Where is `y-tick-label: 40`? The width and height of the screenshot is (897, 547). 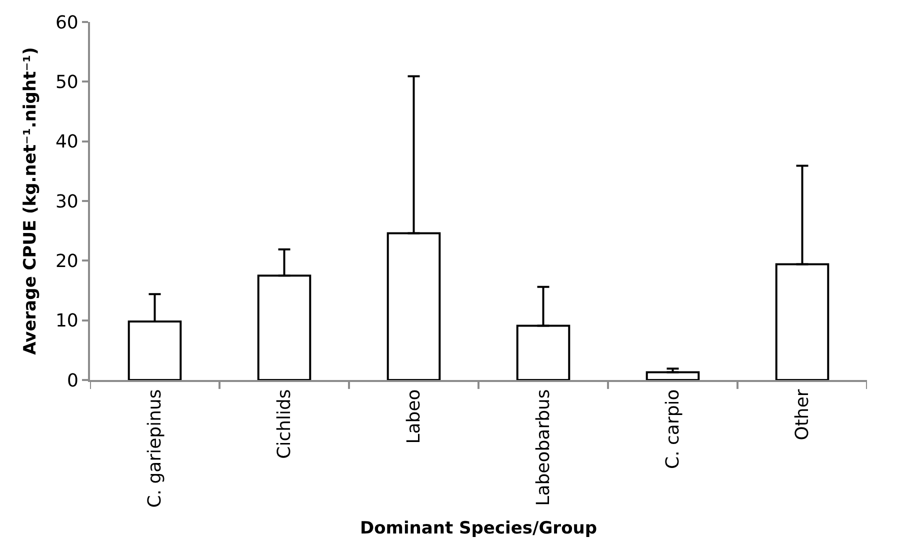 y-tick-label: 40 is located at coordinates (66, 142).